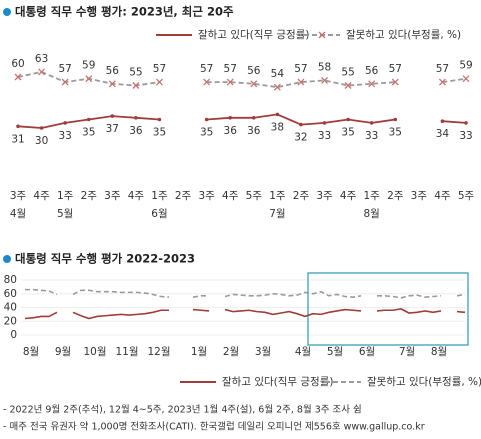  What do you see at coordinates (335, 352) in the screenshot?
I see `x-tick-label: 5월` at bounding box center [335, 352].